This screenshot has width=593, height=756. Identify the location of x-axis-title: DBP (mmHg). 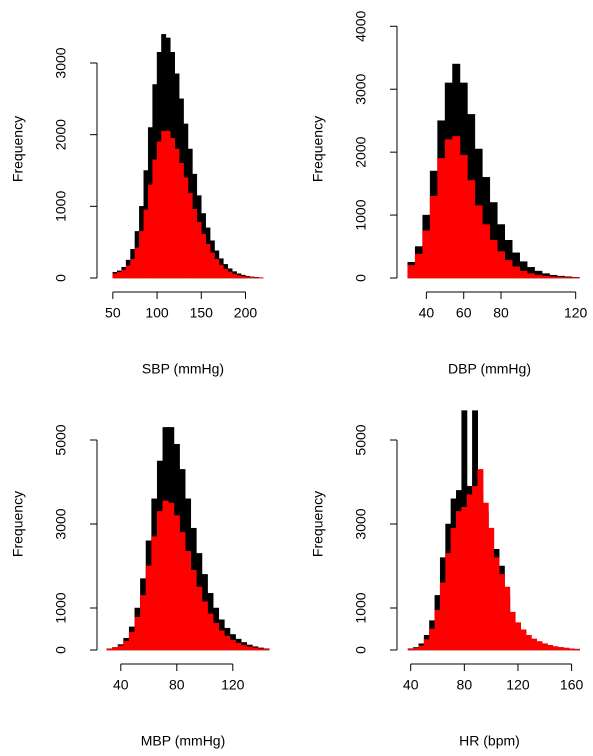
(489, 369).